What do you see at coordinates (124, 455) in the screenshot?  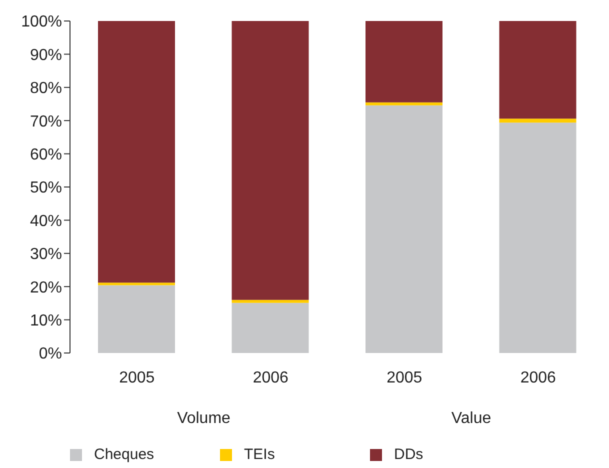 I see `legend-label: Cheques` at bounding box center [124, 455].